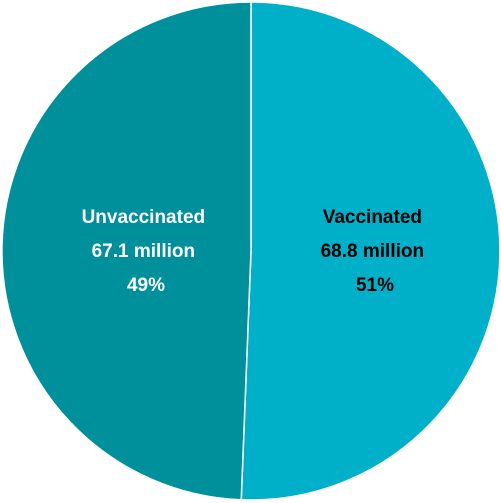 The width and height of the screenshot is (501, 503). I want to click on unvaccinated-amount-label: 67.1 million, so click(143, 251).